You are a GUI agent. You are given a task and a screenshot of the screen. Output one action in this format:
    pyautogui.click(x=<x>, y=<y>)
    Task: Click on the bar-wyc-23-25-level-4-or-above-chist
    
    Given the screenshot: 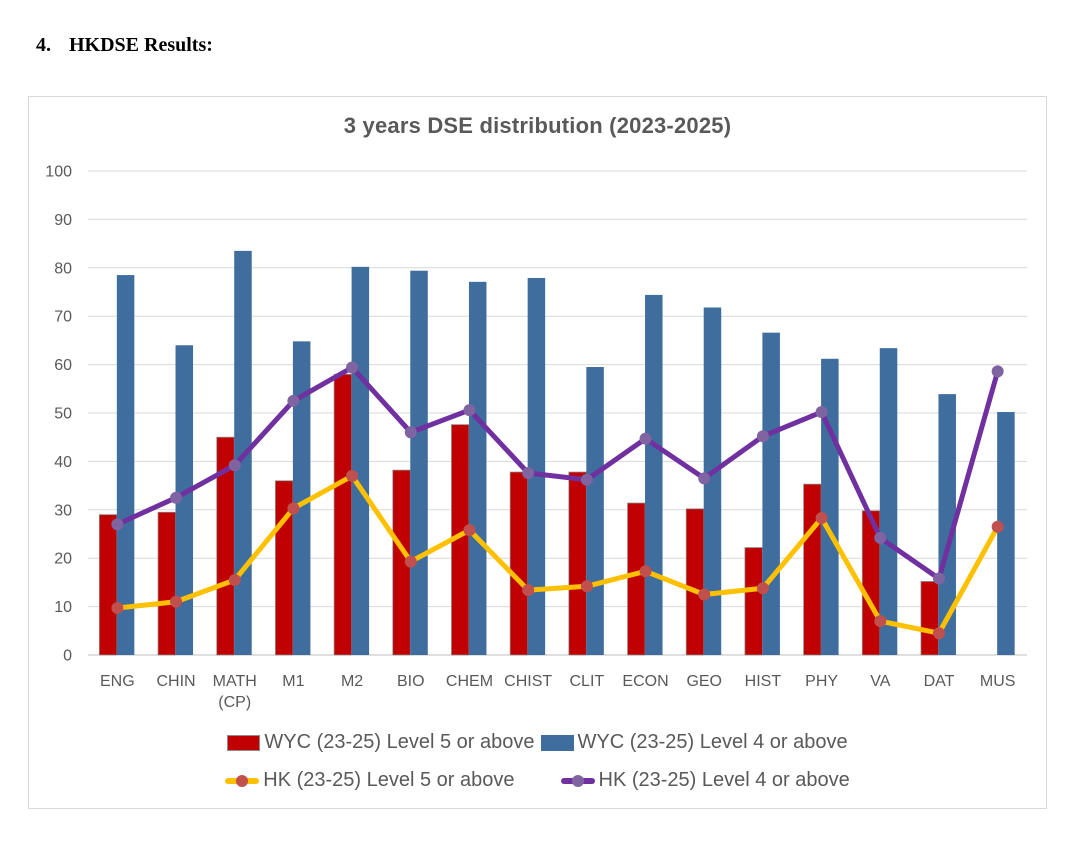 What is the action you would take?
    pyautogui.click(x=536, y=466)
    